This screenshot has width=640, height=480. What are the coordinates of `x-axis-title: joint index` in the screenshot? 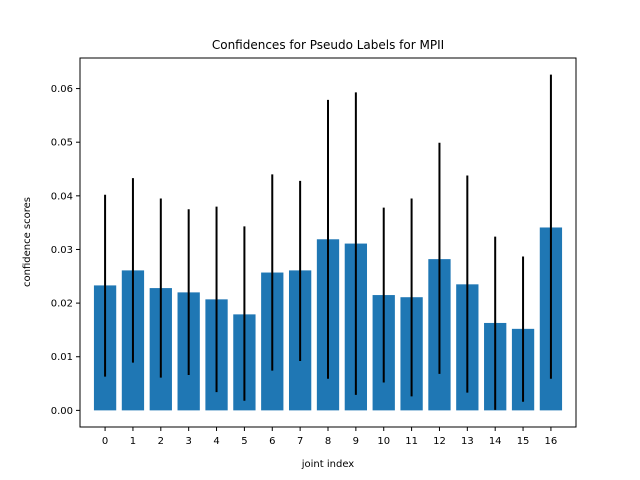 It's located at (328, 464).